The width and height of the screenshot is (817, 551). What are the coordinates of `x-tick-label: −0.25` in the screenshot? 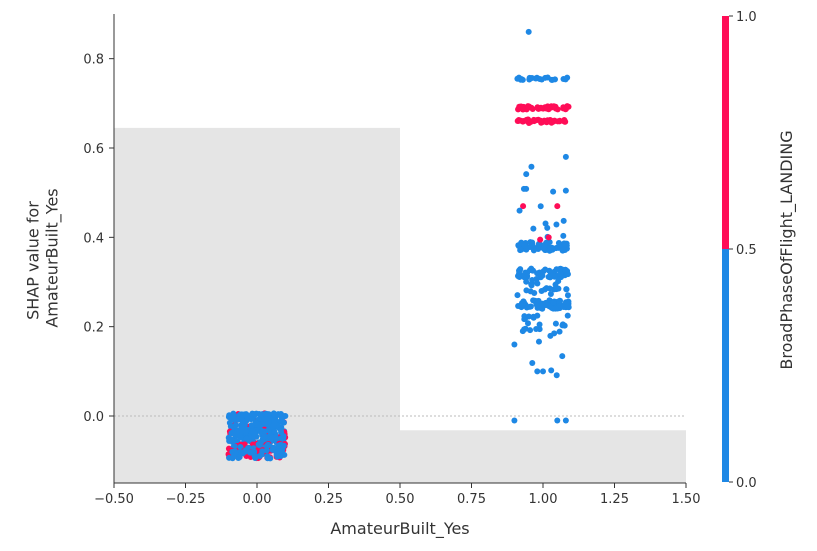 It's located at (186, 499).